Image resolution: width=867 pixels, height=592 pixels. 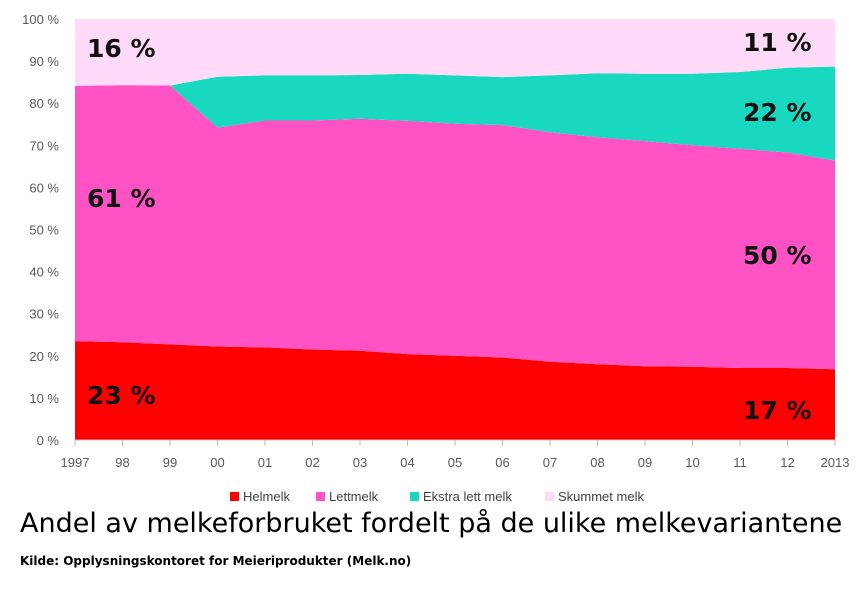 What do you see at coordinates (777, 410) in the screenshot?
I see `label-end-helmelk: 17 %` at bounding box center [777, 410].